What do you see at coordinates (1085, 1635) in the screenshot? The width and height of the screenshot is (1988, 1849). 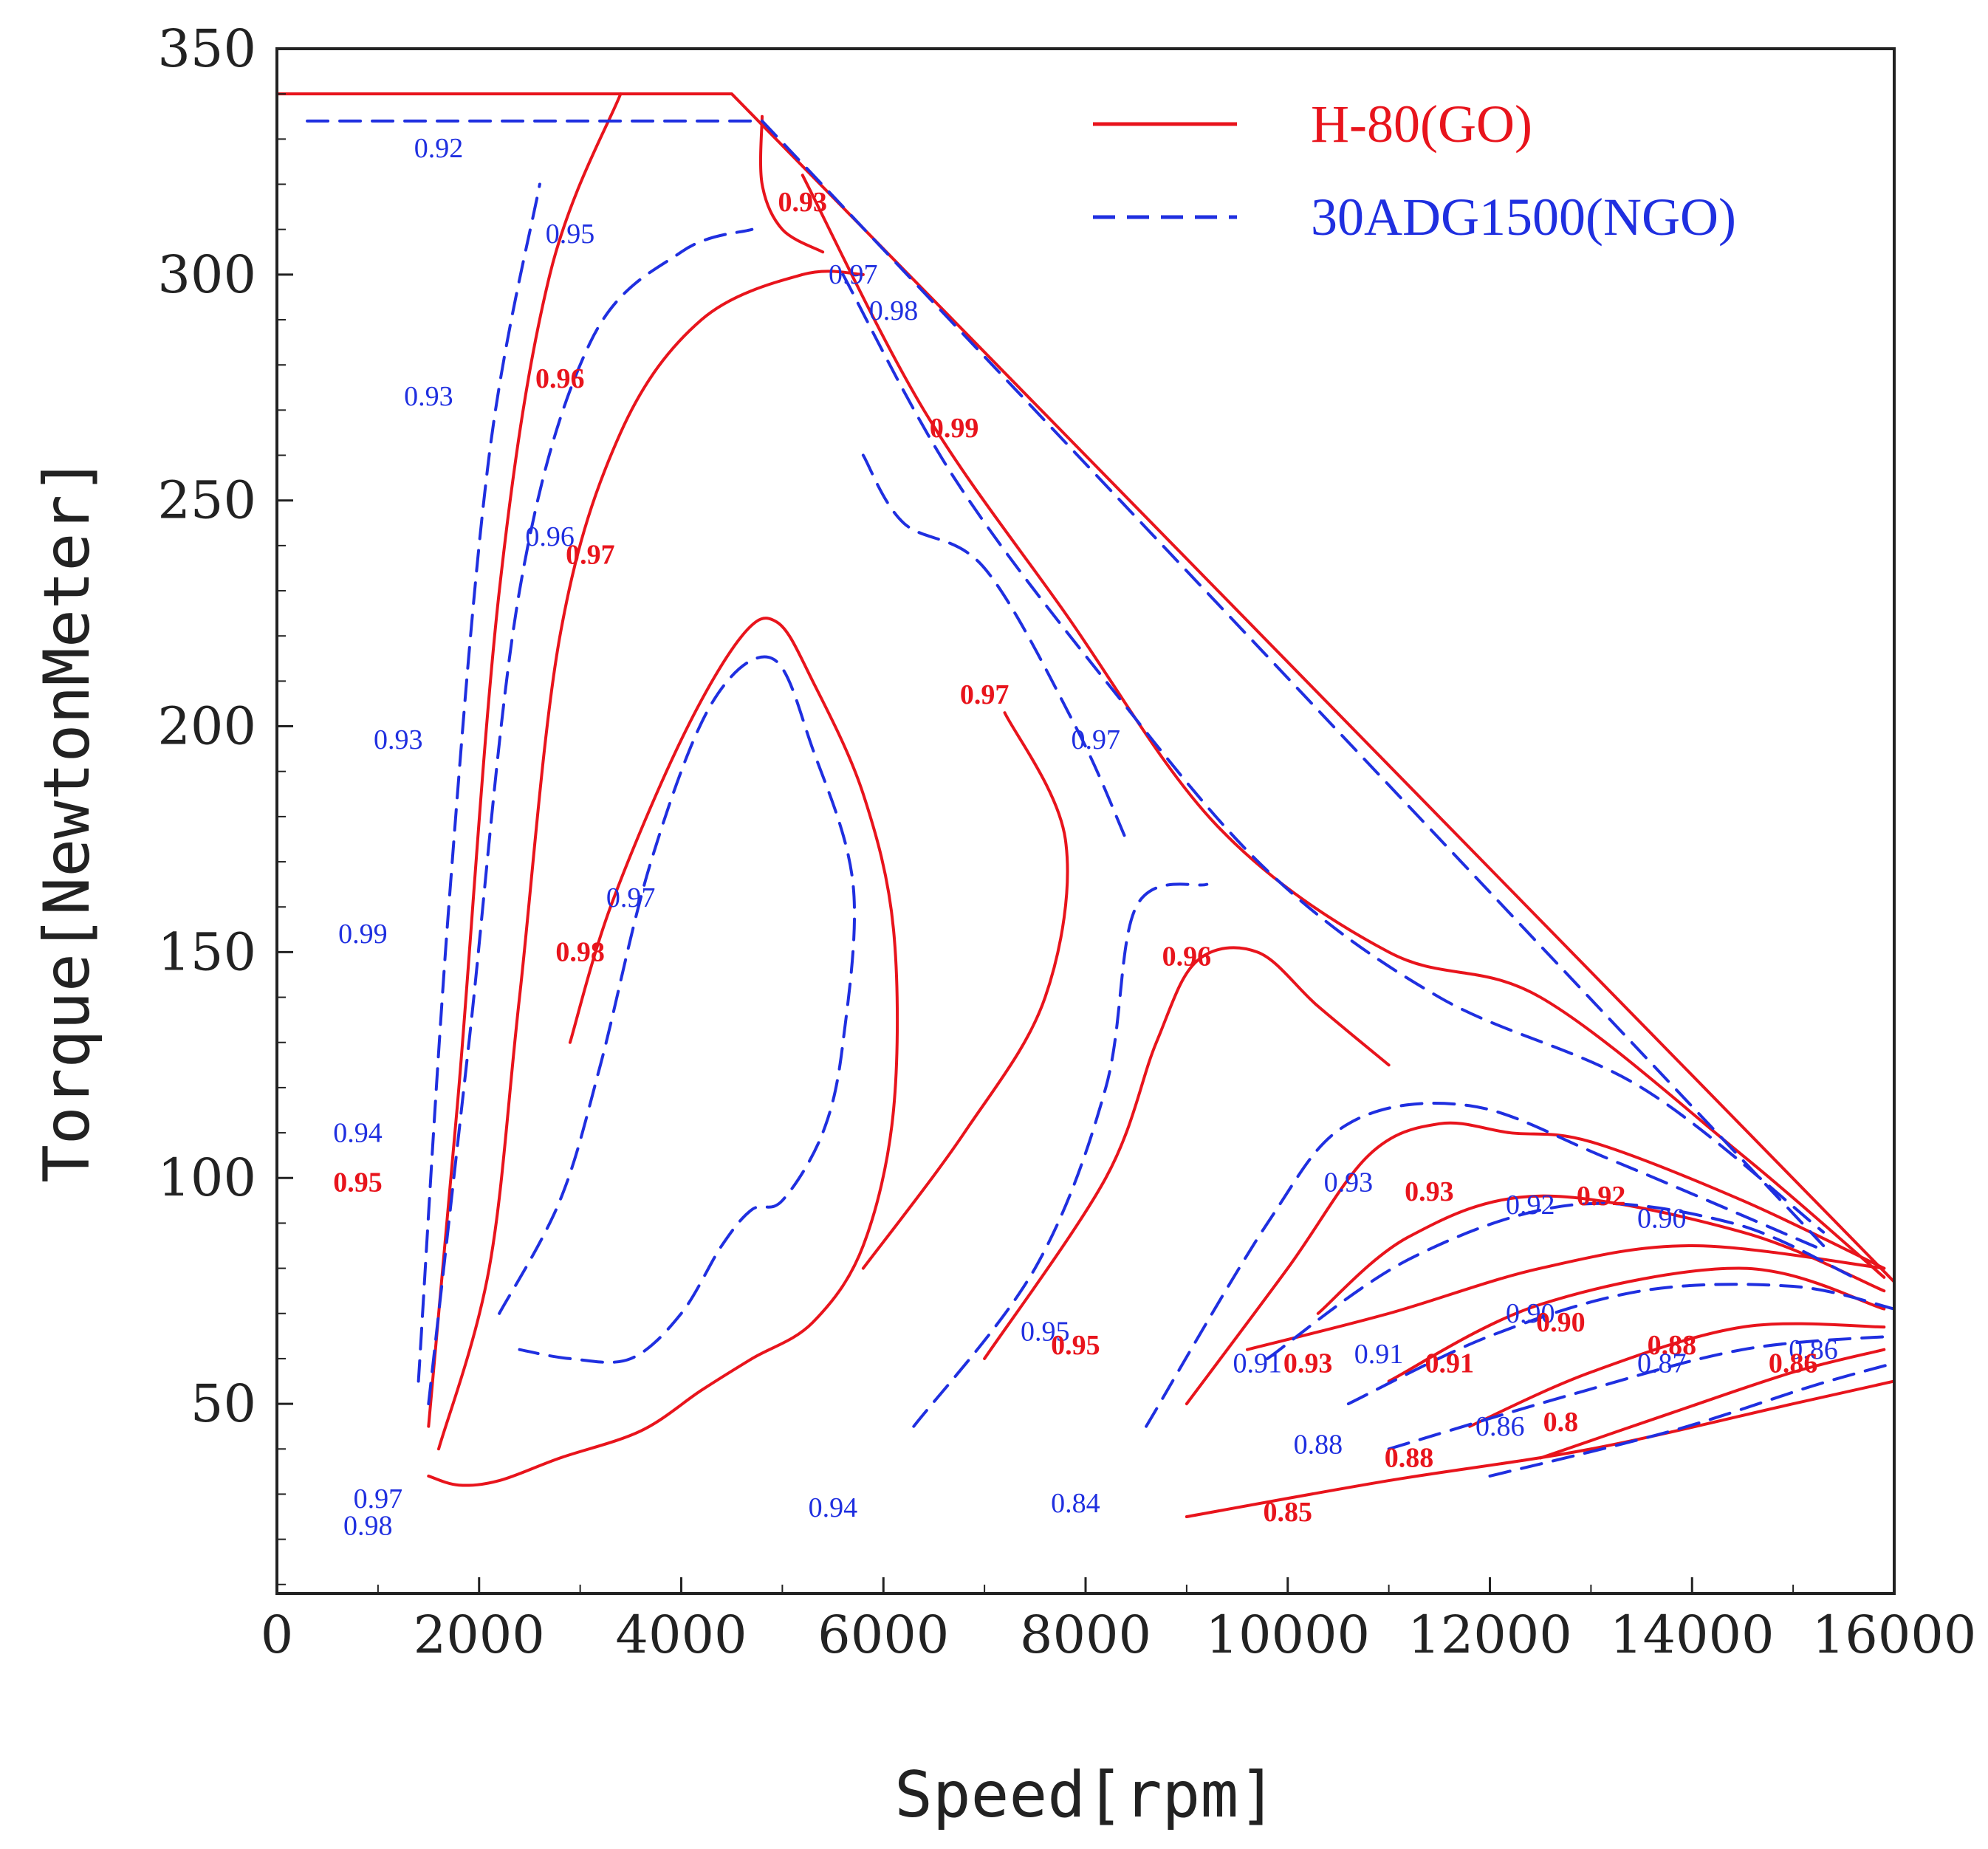 I see `x-tick-label: 8000` at bounding box center [1085, 1635].